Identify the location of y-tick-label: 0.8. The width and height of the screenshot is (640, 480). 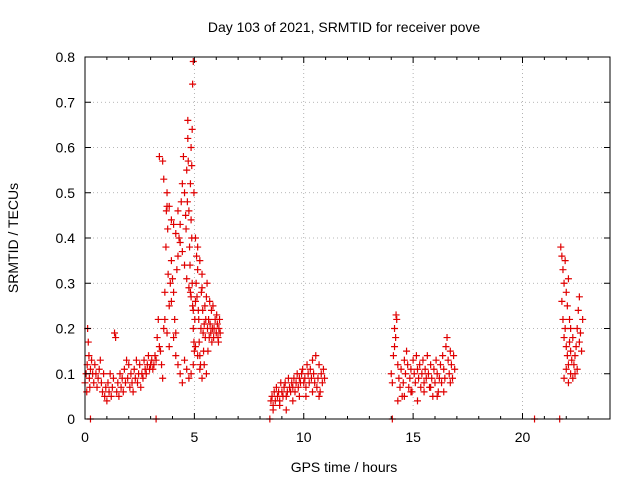
(66, 57).